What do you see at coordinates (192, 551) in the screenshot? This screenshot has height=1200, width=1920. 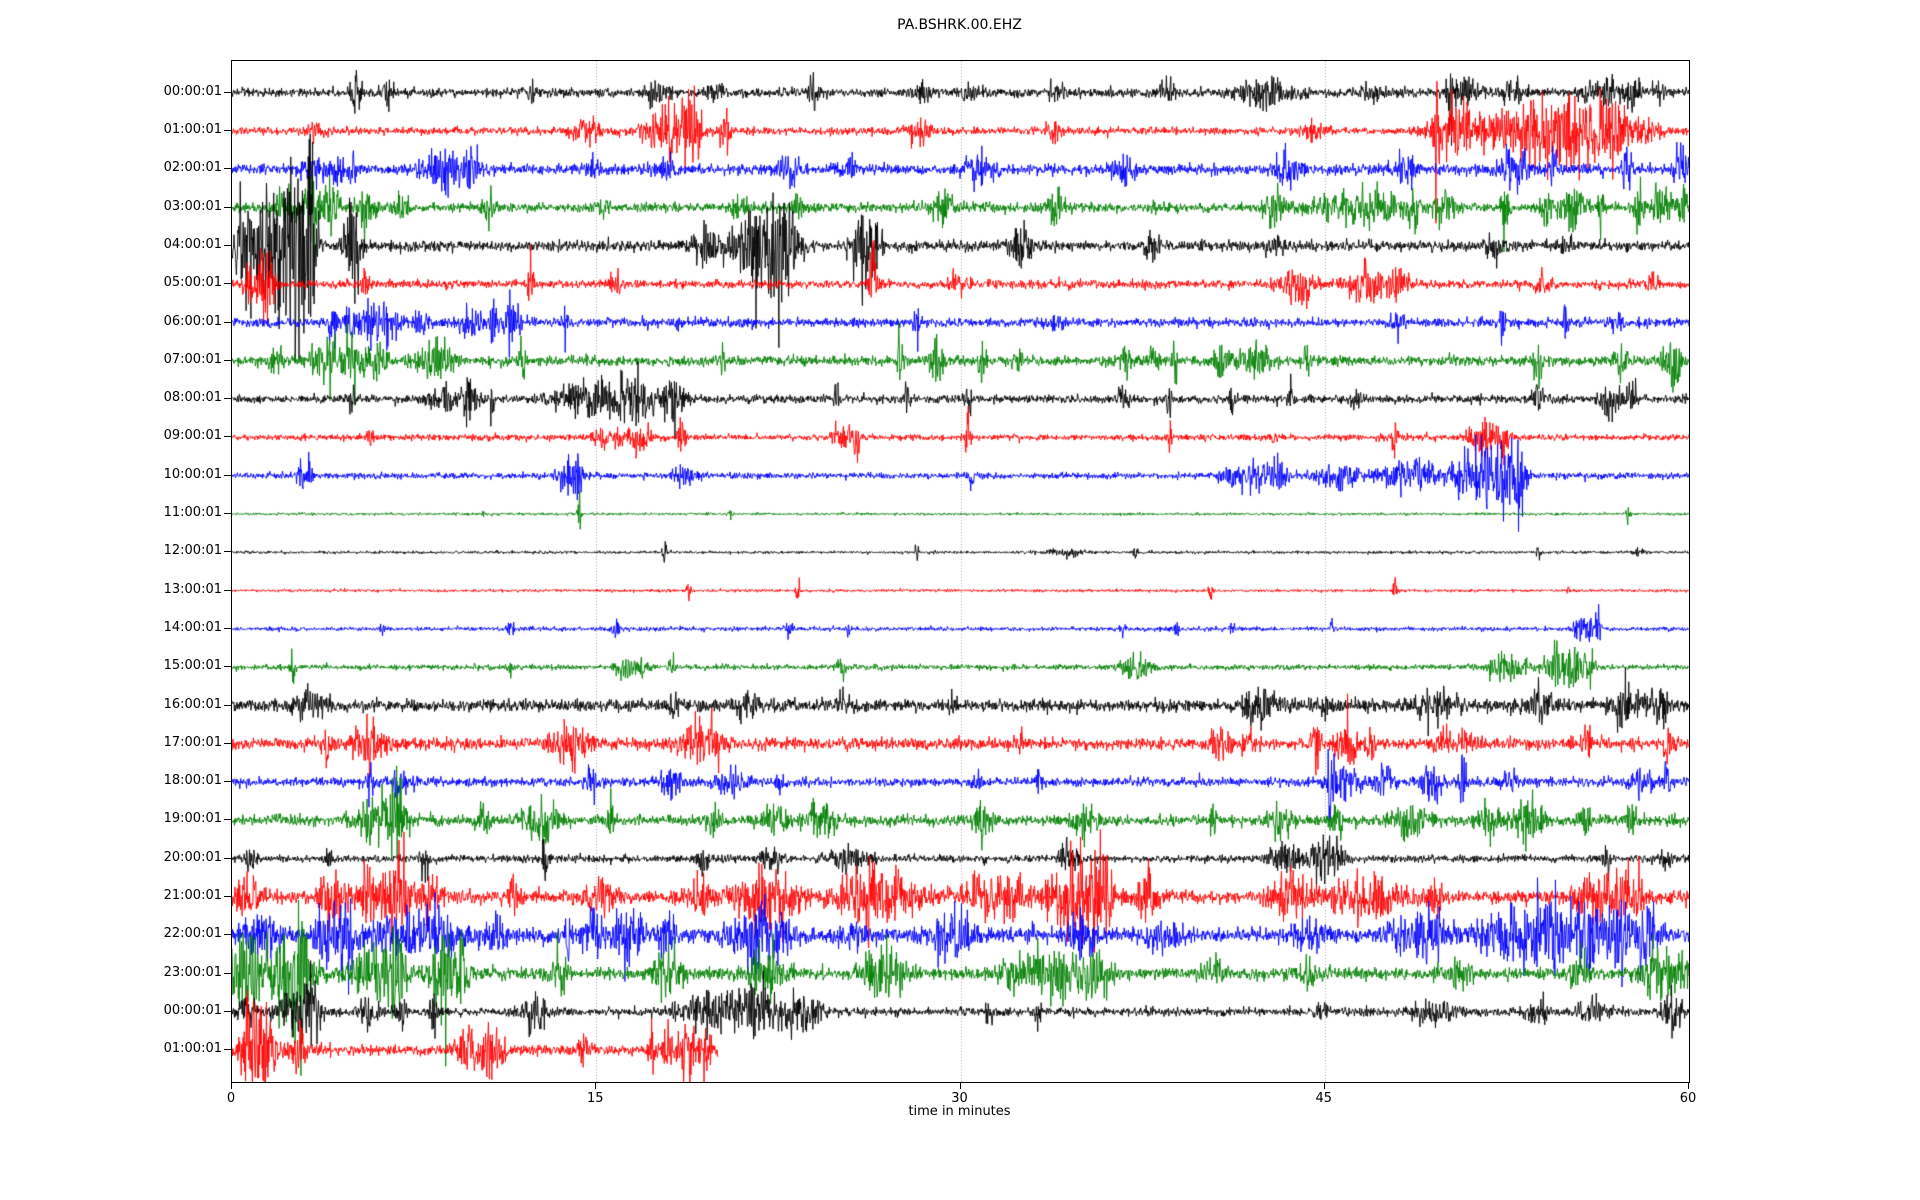 I see `y-tick-label: 12:00:01` at bounding box center [192, 551].